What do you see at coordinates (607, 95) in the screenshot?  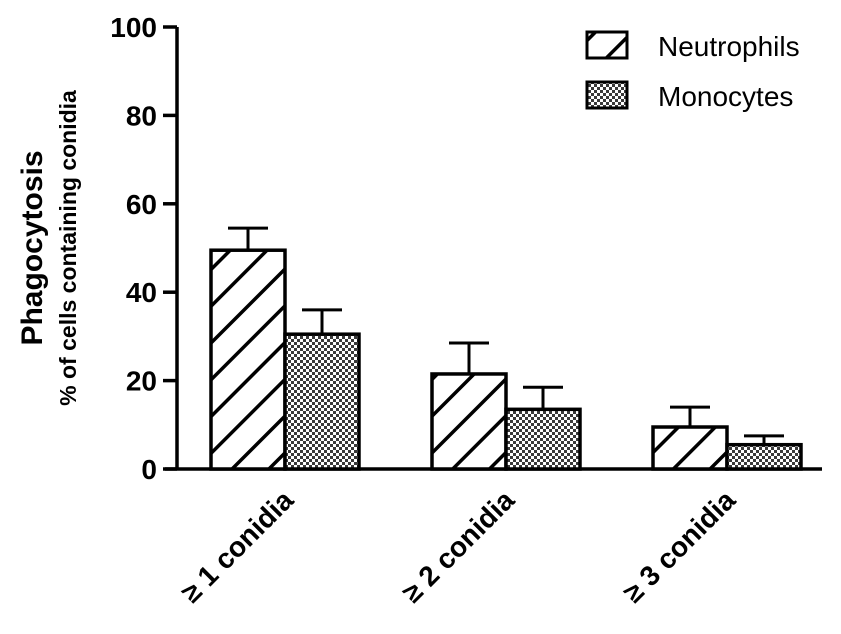 I see `legend-swatch-monocytes` at bounding box center [607, 95].